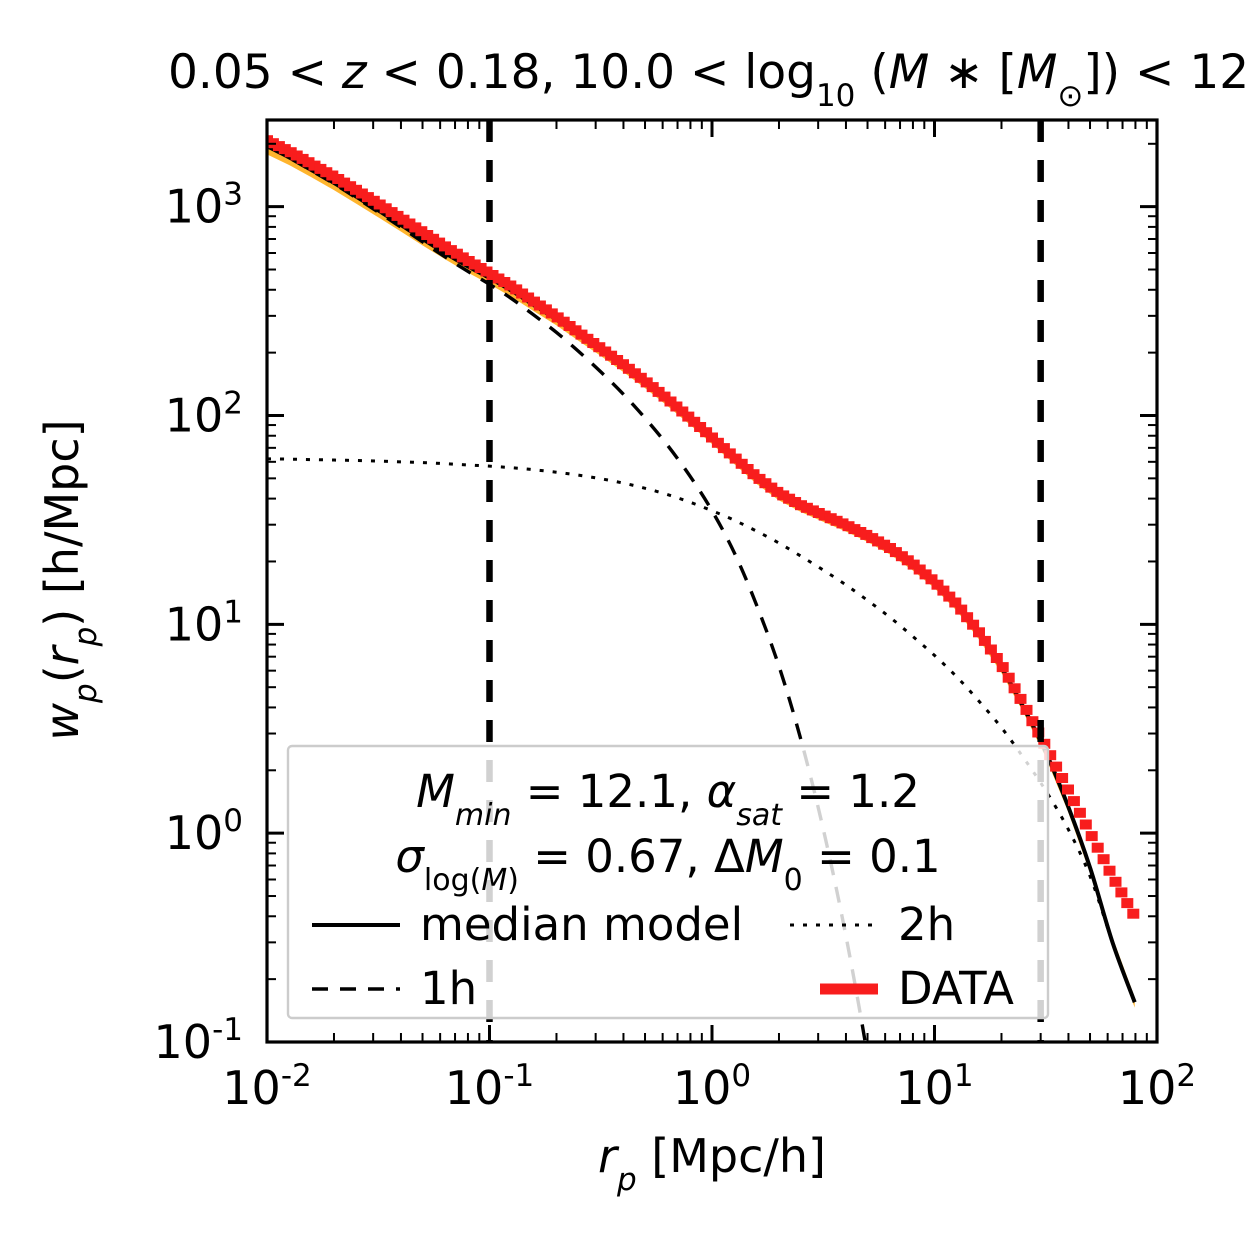 The image size is (1250, 1250). I want to click on legend-param-line-1: Mmin = 12.1, αsat = 1.2, so click(668, 799).